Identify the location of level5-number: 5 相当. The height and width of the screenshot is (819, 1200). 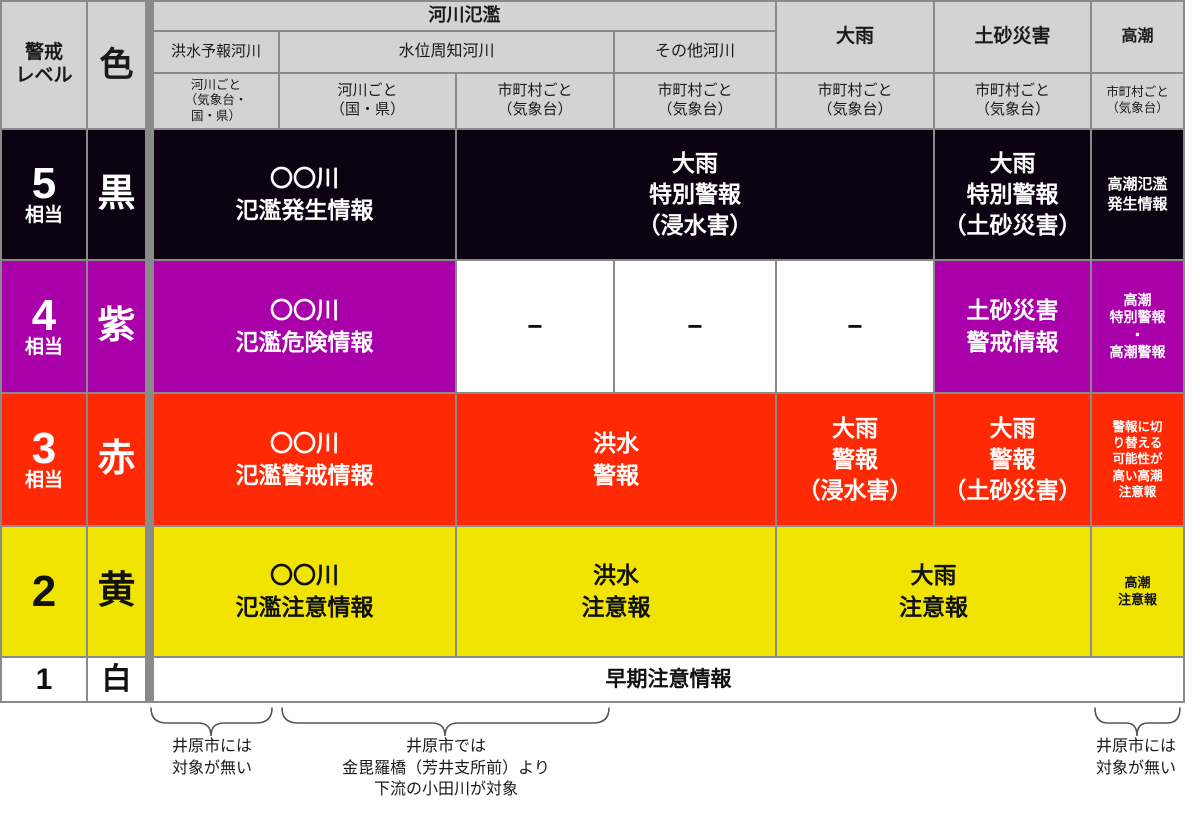
(44, 194).